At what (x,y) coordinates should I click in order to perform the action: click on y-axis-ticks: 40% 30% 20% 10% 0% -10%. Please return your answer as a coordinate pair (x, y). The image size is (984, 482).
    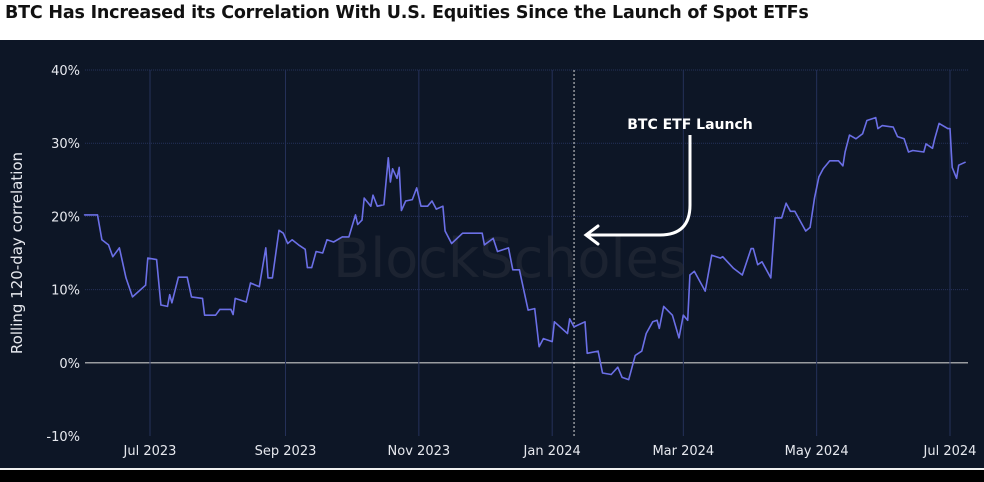
    Looking at the image, I should click on (63, 254).